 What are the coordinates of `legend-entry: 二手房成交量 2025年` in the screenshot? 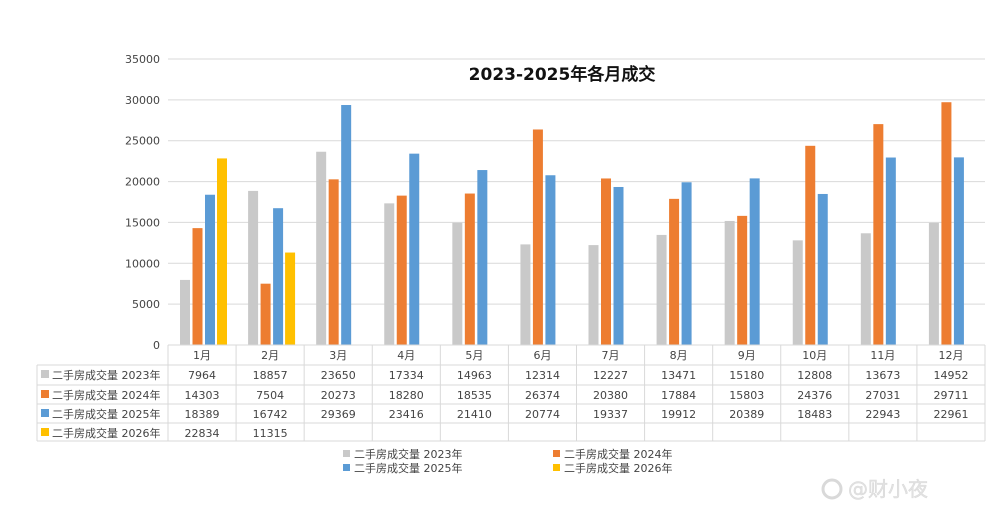 It's located at (408, 468).